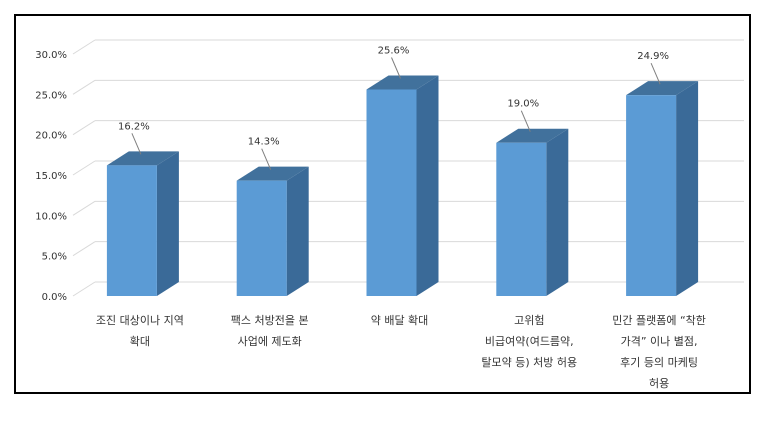  Describe the element at coordinates (140, 341) in the screenshot. I see `category-label-line: 확대` at that location.